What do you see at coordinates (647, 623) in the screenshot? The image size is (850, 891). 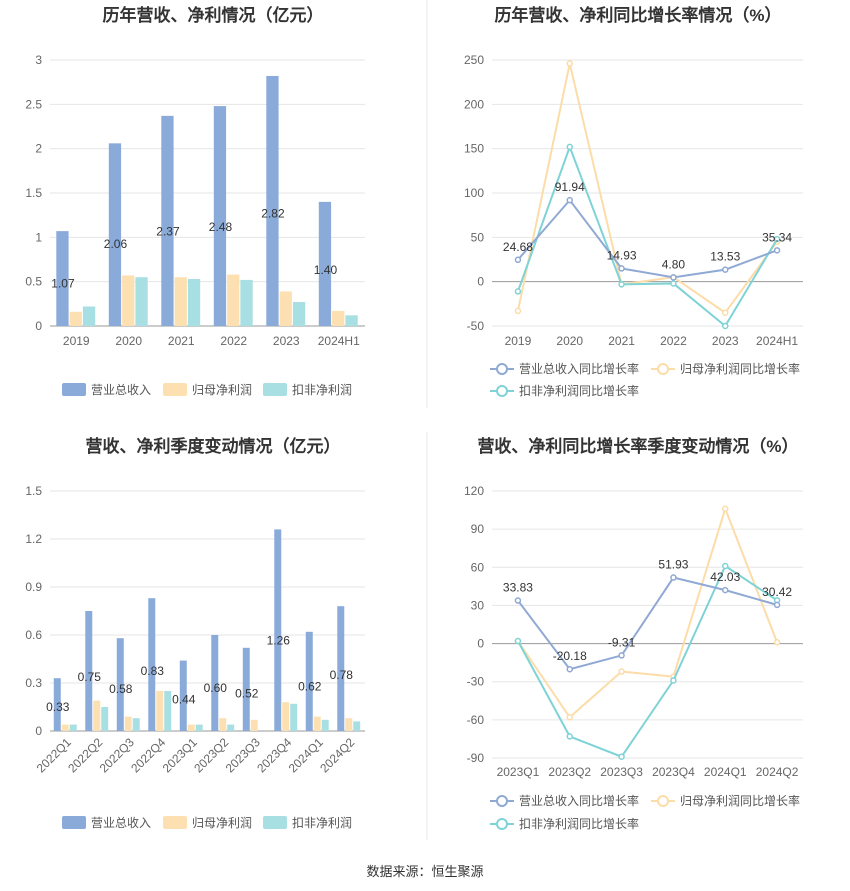 I see `chart4-line-series1` at bounding box center [647, 623].